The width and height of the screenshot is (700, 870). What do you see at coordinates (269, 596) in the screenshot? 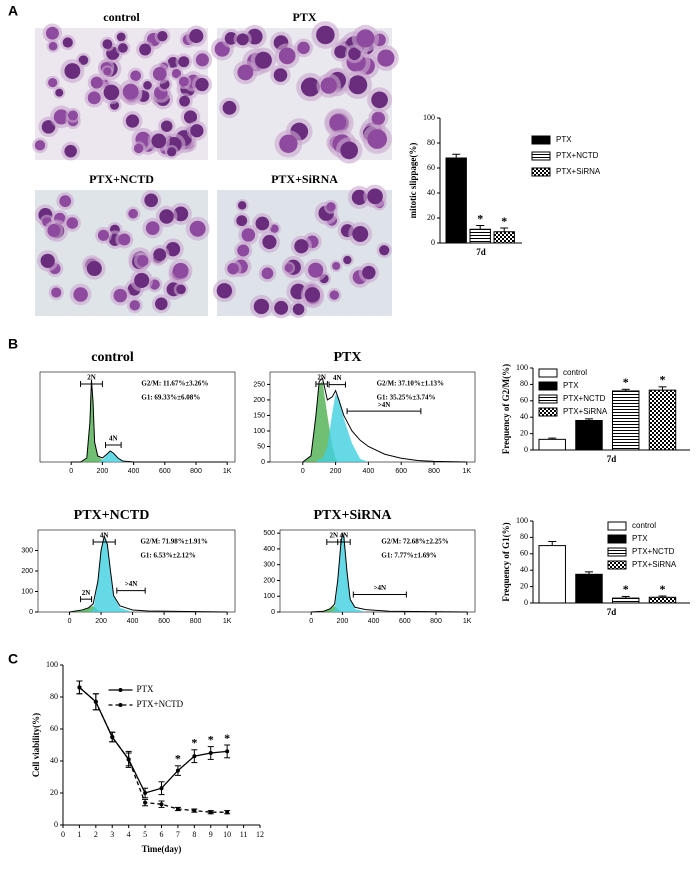
I see `y-tick-label: 100` at bounding box center [269, 596].